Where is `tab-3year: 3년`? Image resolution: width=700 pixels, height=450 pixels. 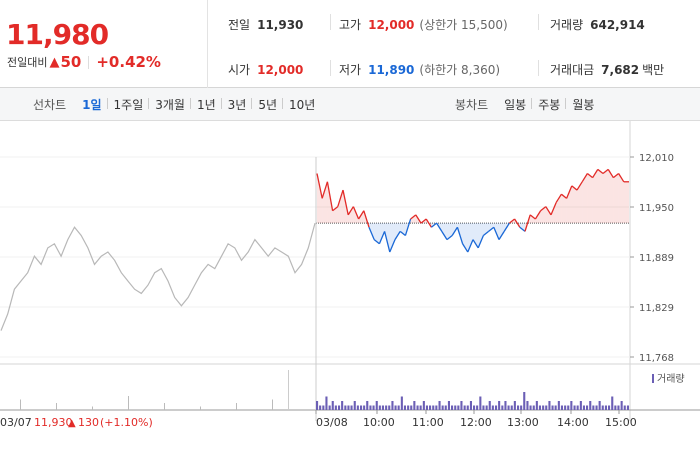 tab-3year: 3년 is located at coordinates (236, 104).